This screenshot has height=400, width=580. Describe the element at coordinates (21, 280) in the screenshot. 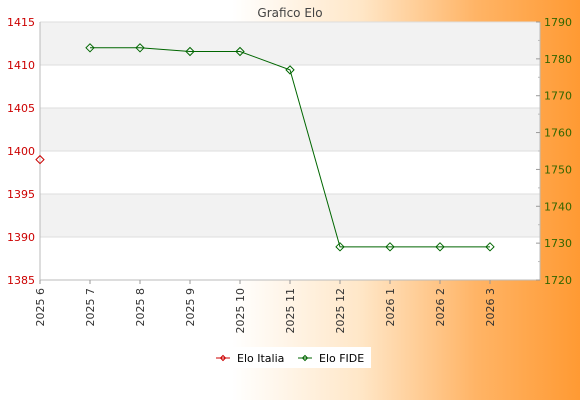

I see `left-tick-label: 1385` at that location.